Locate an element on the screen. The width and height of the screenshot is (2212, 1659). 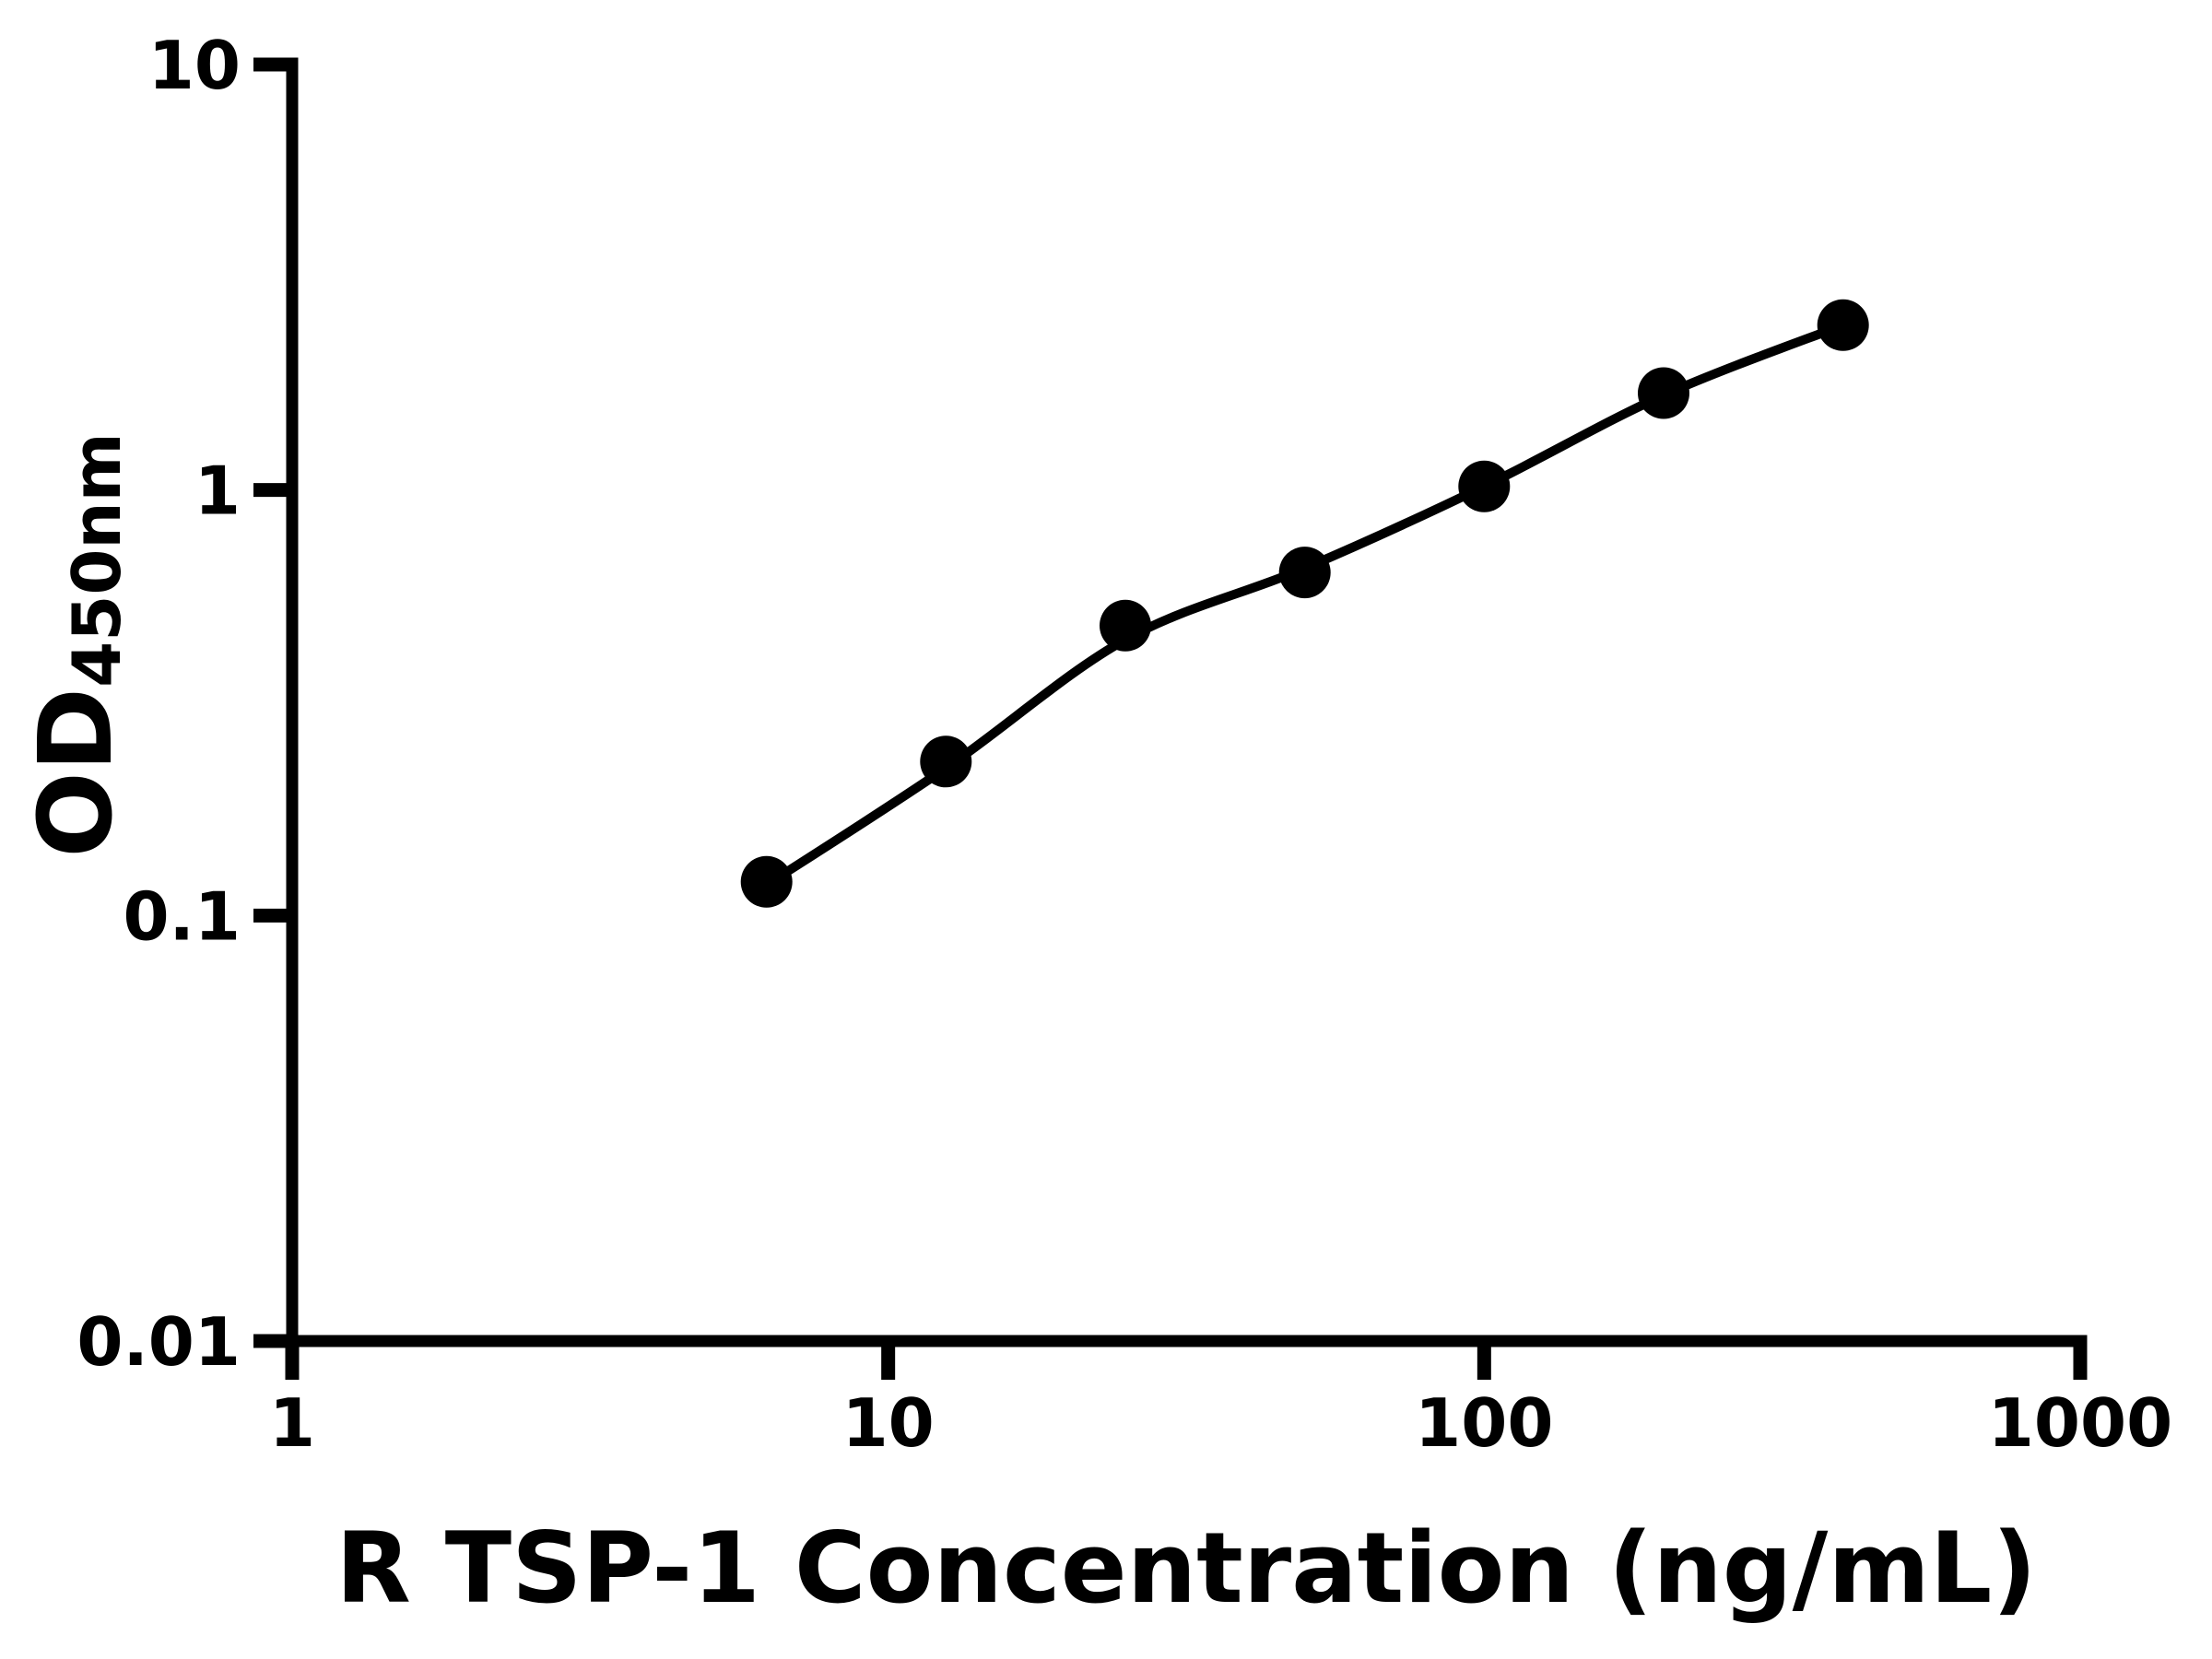
y-axis-title: OD450nm is located at coordinates (76, 644).